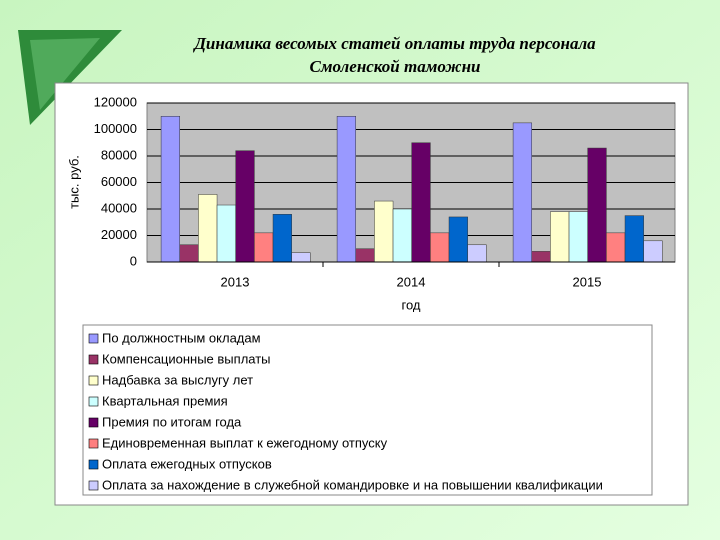 The width and height of the screenshot is (720, 540). Describe the element at coordinates (187, 463) in the screenshot. I see `legend-label: Оплата ежегодных отпусков` at that location.